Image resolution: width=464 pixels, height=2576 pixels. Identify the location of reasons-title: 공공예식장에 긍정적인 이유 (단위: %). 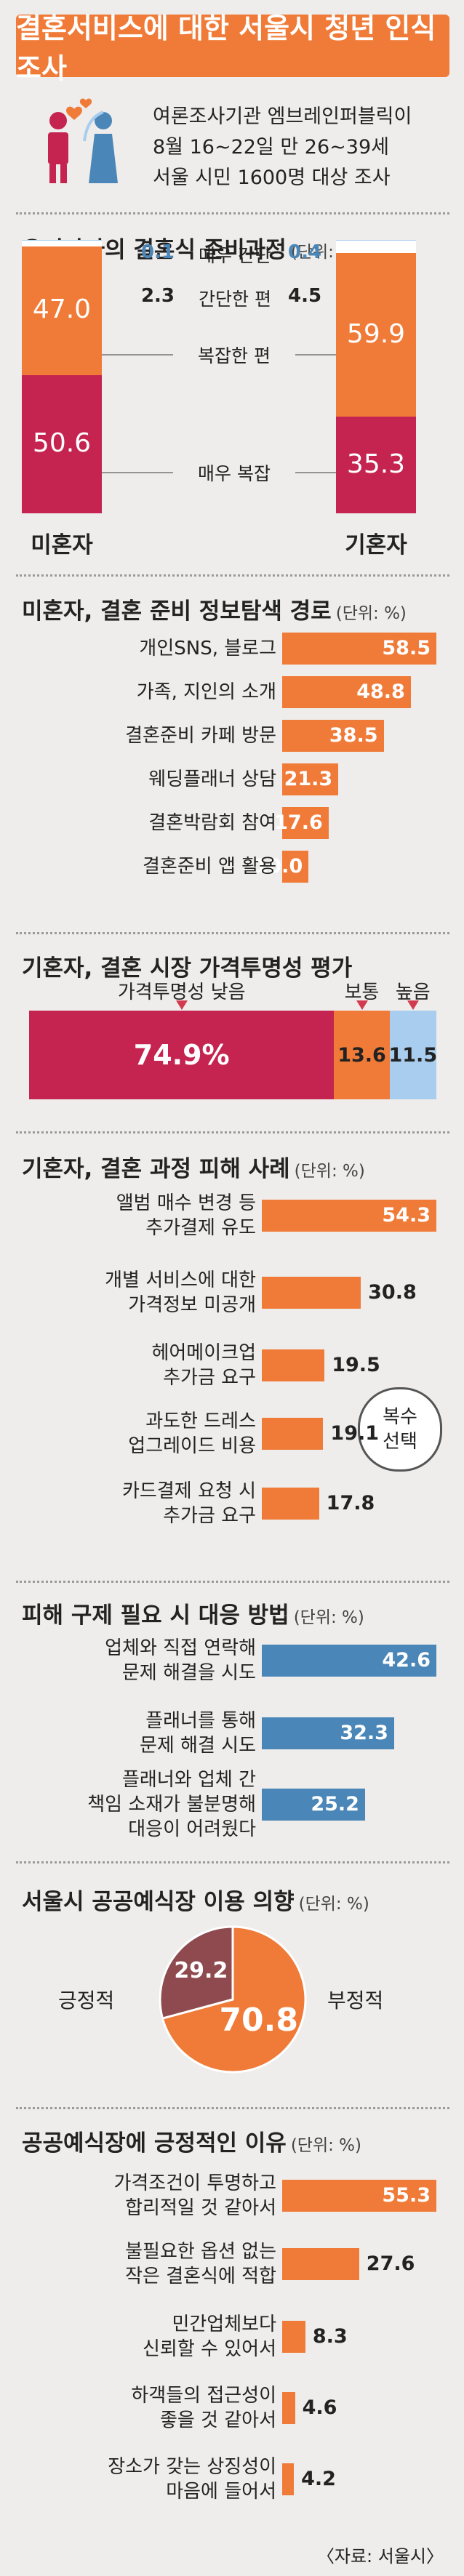
(191, 2140).